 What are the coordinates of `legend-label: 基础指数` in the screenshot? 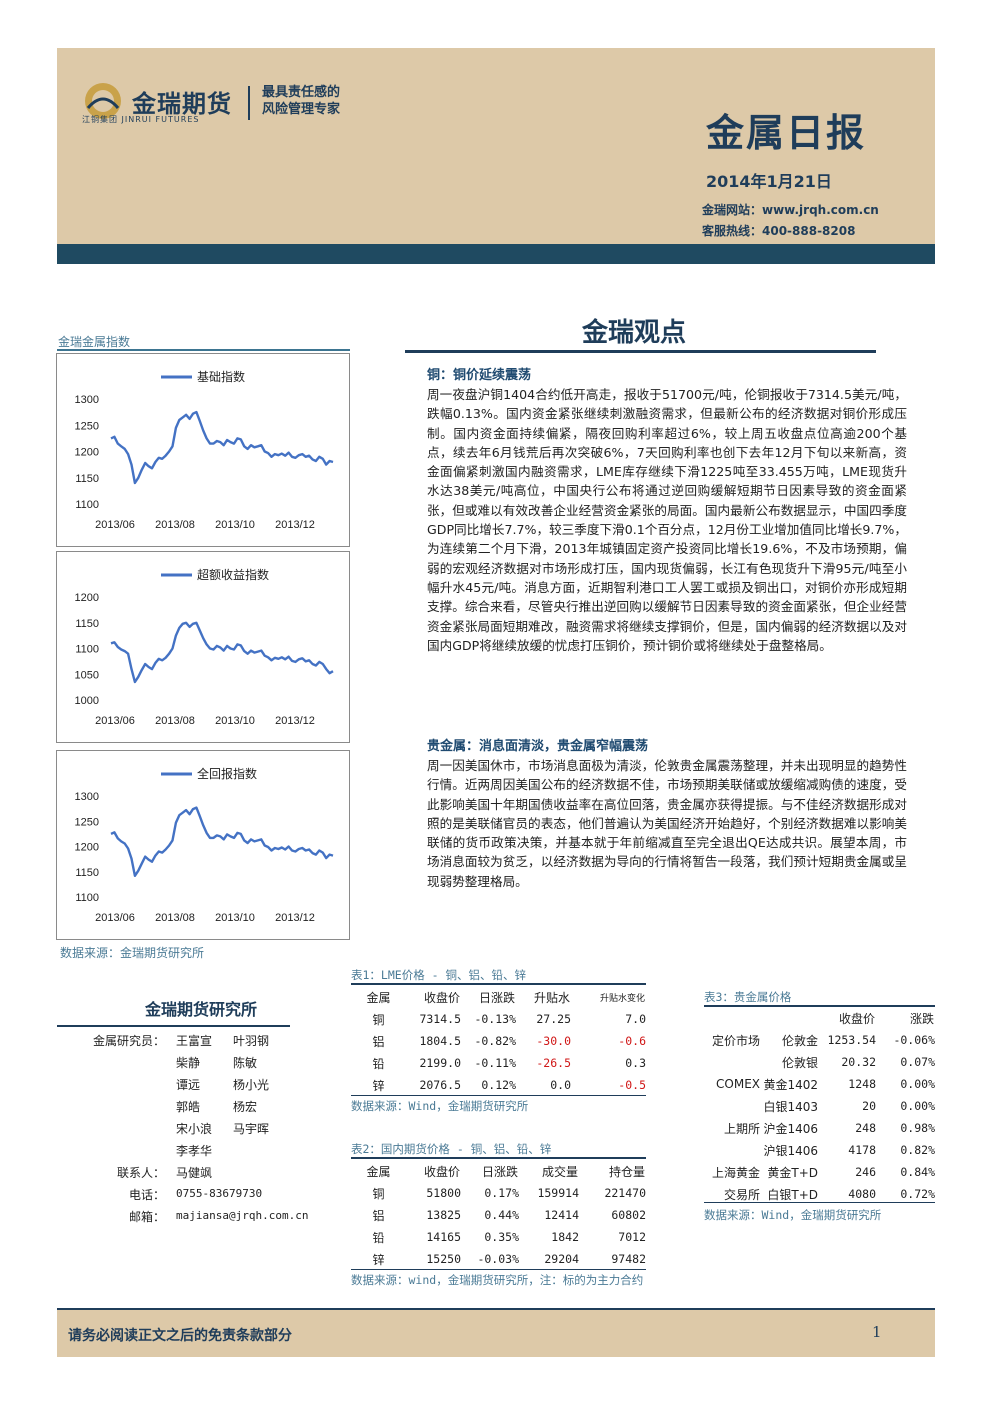 It's located at (221, 376).